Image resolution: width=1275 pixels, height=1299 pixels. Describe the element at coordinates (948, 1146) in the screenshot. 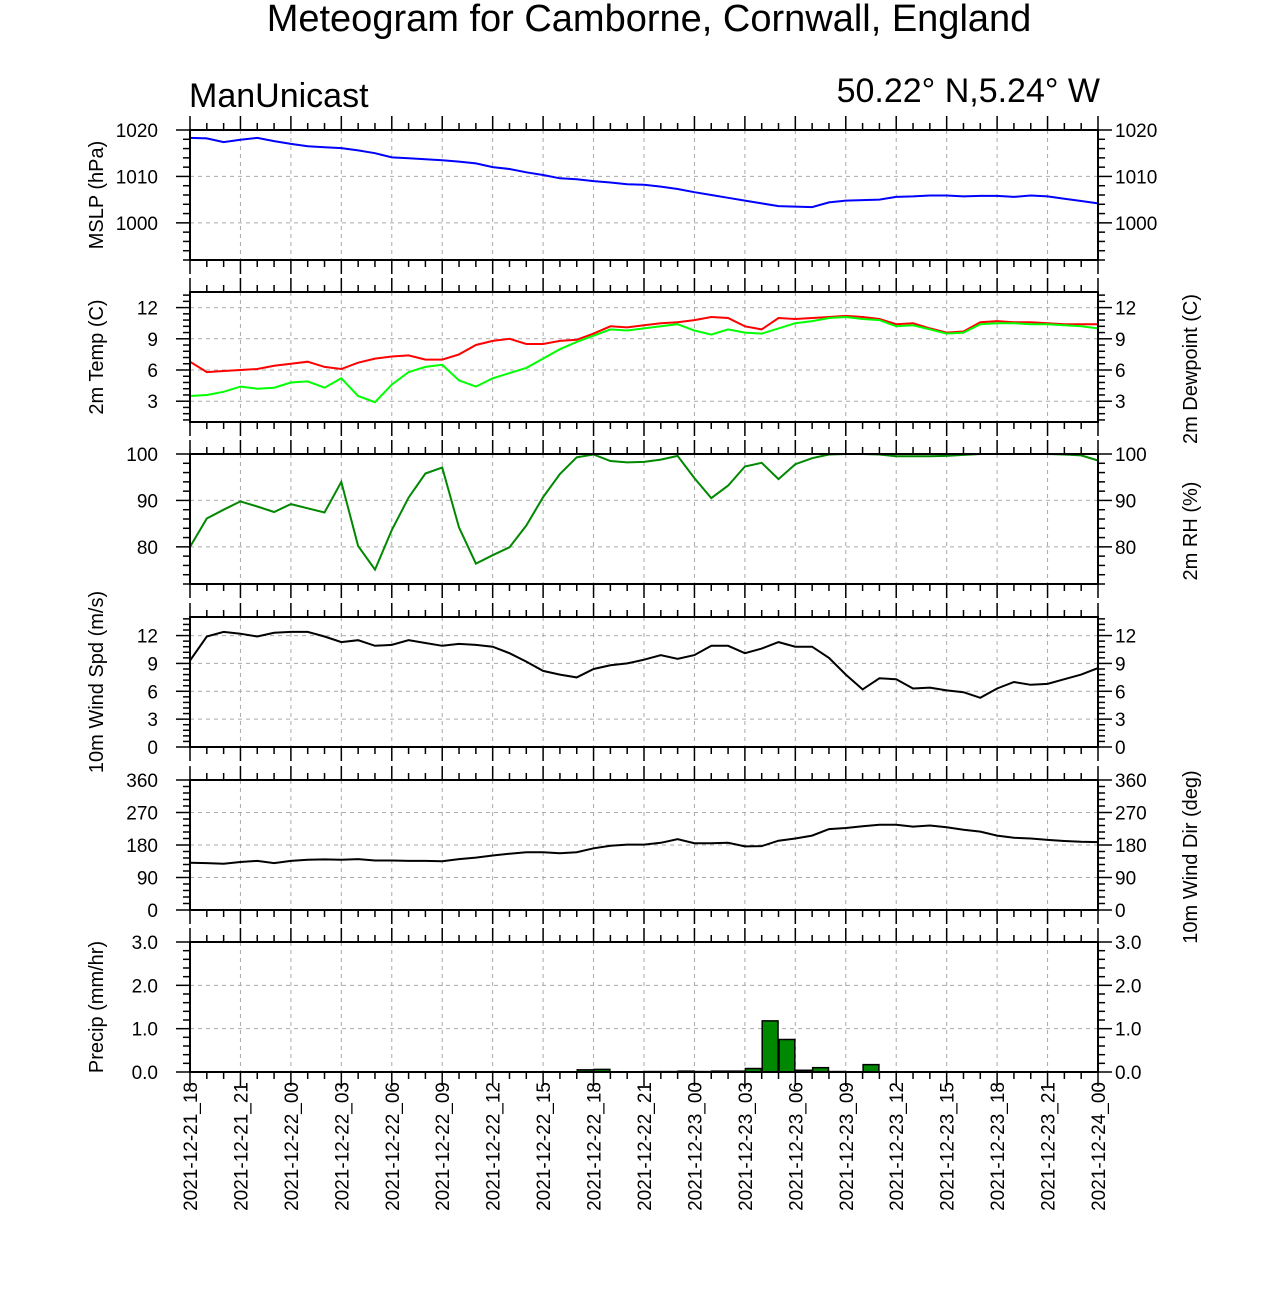

I see `x-tick-label: 2021-12-23_15` at that location.